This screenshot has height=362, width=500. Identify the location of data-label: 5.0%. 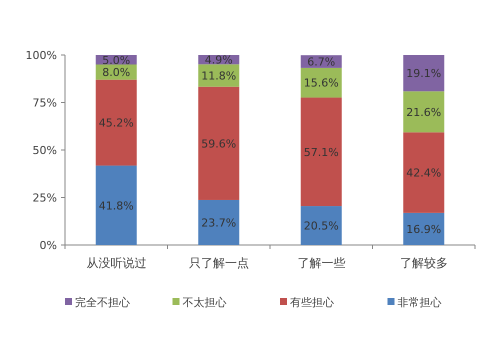
(116, 60).